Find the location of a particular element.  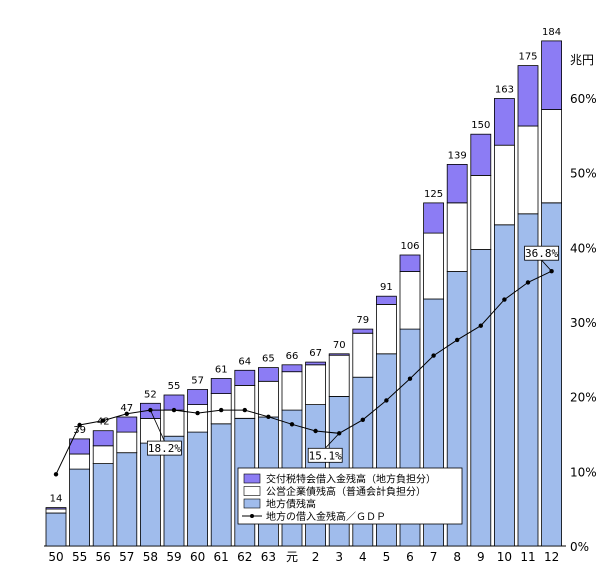

x-tick-label: 4 is located at coordinates (363, 557).